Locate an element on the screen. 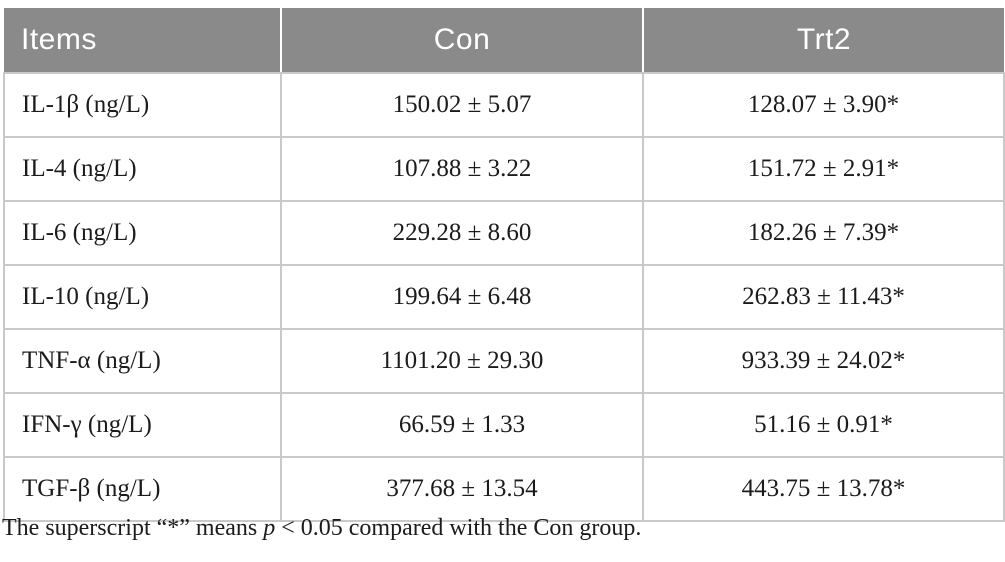 This screenshot has width=1005, height=562. table-row: IL-4 (ng/L) 107.88 ± 3.22 151.72 ± 2.91* is located at coordinates (504, 169).